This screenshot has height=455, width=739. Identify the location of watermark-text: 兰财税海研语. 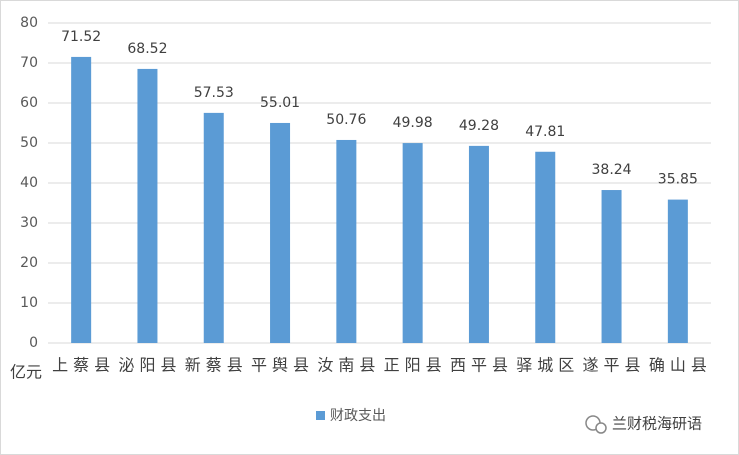
(657, 424).